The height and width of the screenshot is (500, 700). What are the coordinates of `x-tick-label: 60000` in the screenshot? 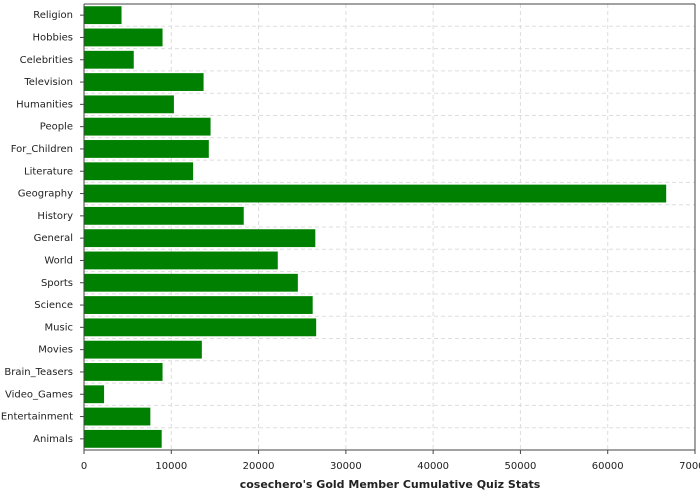 It's located at (608, 466).